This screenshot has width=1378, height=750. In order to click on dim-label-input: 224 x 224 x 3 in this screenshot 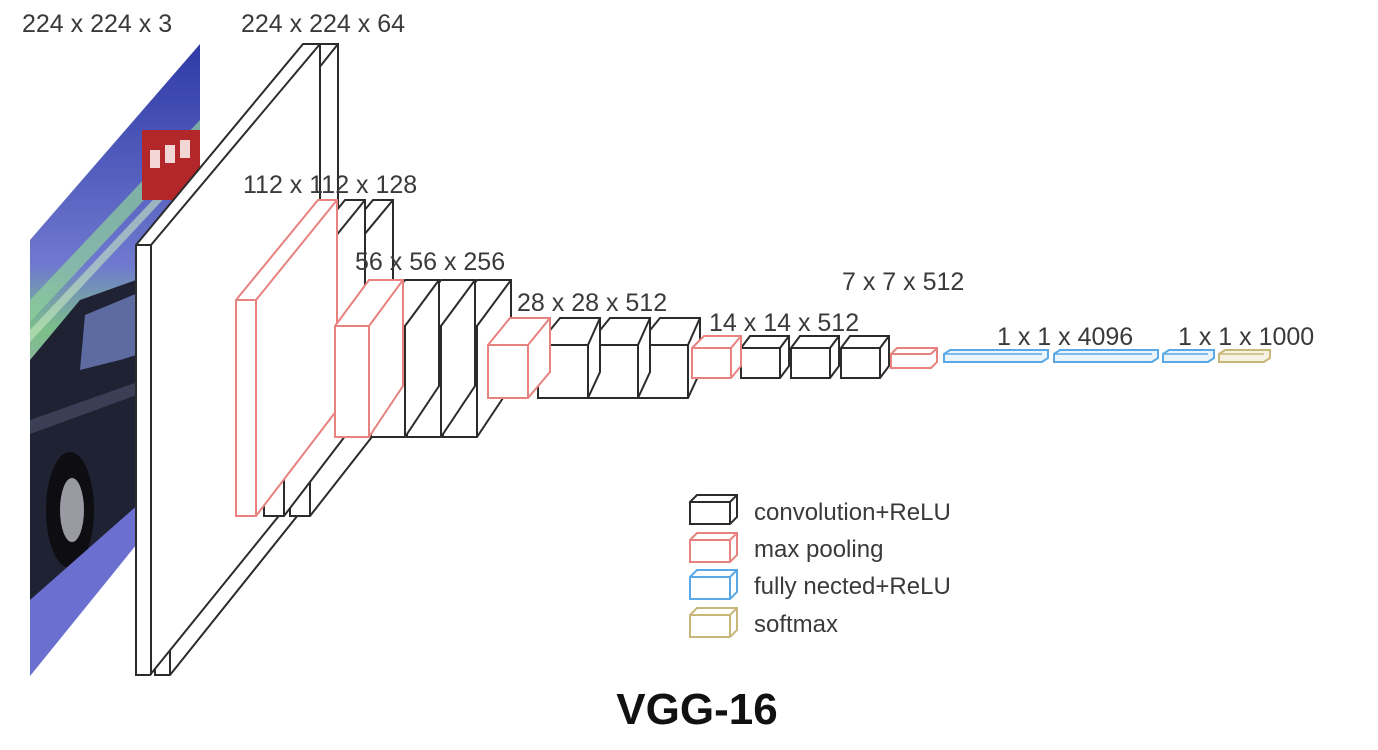, I will do `click(97, 24)`.